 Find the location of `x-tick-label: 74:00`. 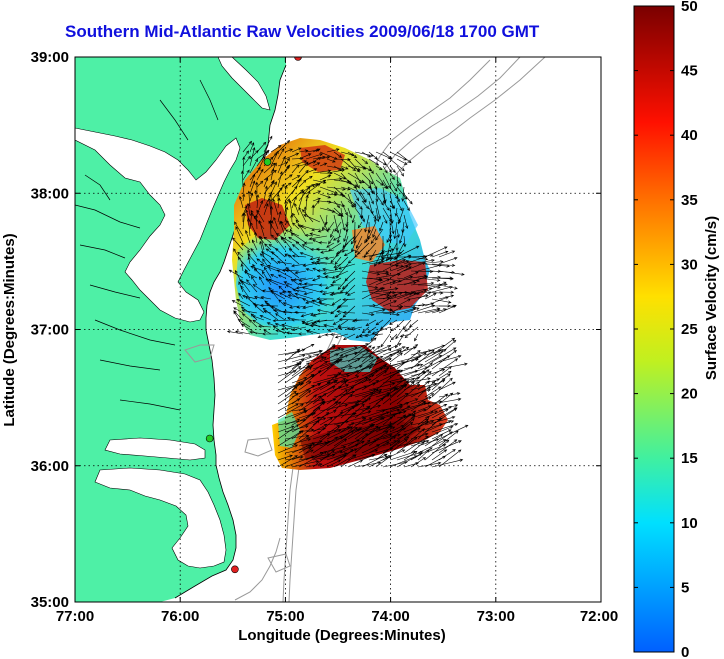

x-tick-label: 74:00 is located at coordinates (390, 616).